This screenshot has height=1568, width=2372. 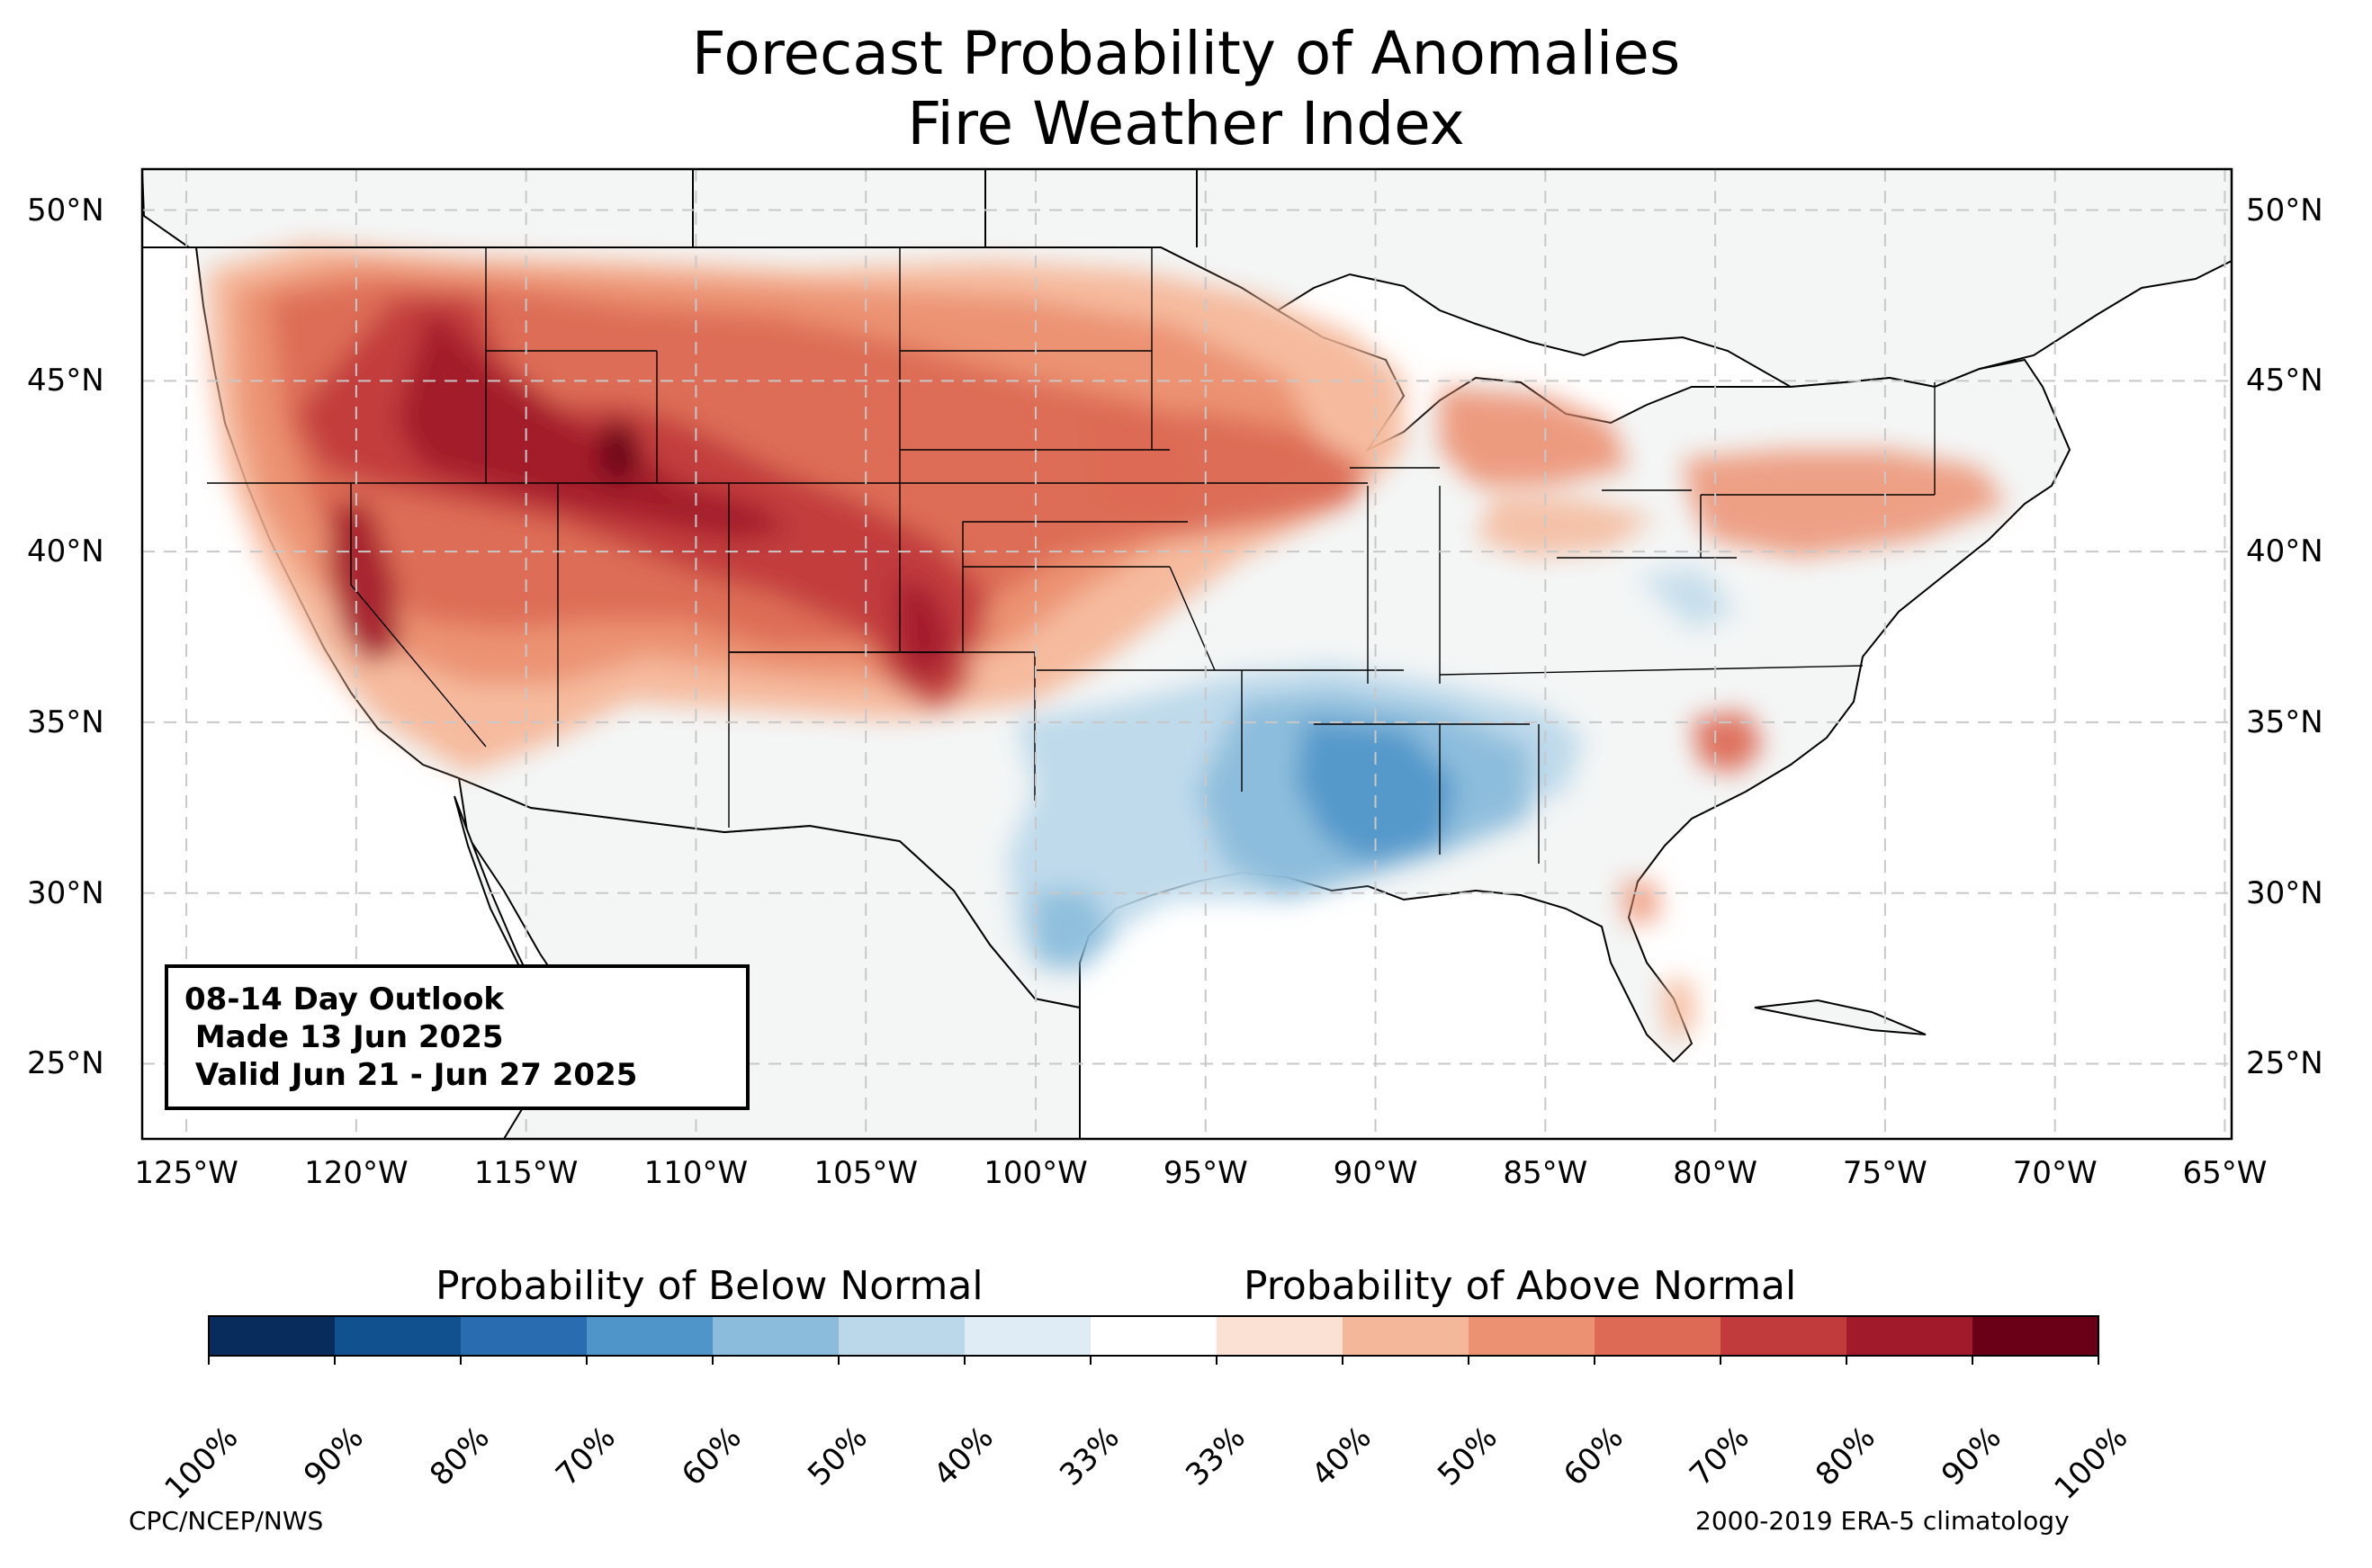 I want to click on lon-label: 105°W, so click(x=865, y=1173).